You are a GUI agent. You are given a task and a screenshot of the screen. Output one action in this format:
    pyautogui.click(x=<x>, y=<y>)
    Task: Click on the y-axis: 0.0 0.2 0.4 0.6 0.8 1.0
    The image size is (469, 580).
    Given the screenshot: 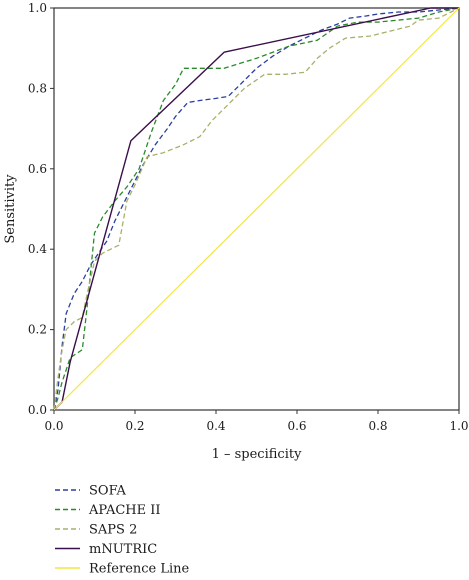 What is the action you would take?
    pyautogui.click(x=41, y=209)
    